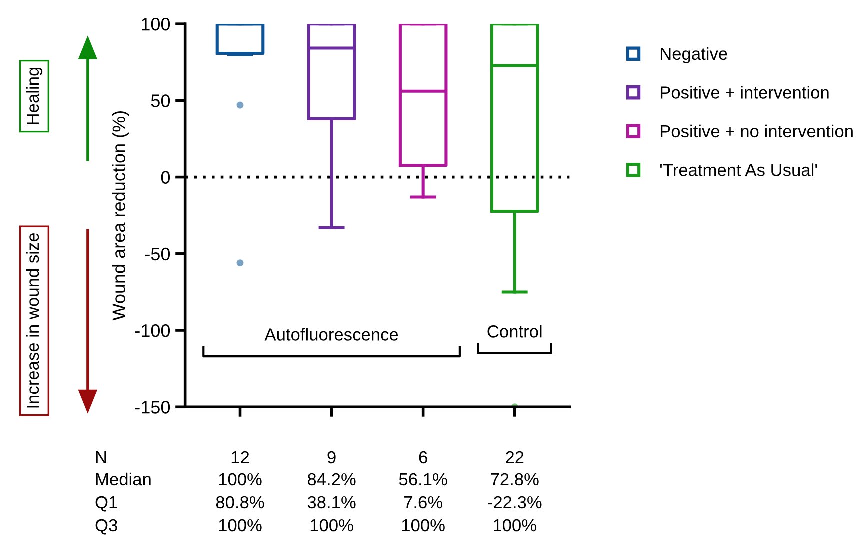 The height and width of the screenshot is (535, 862). What do you see at coordinates (515, 502) in the screenshot?
I see `text: -22.3%` at bounding box center [515, 502].